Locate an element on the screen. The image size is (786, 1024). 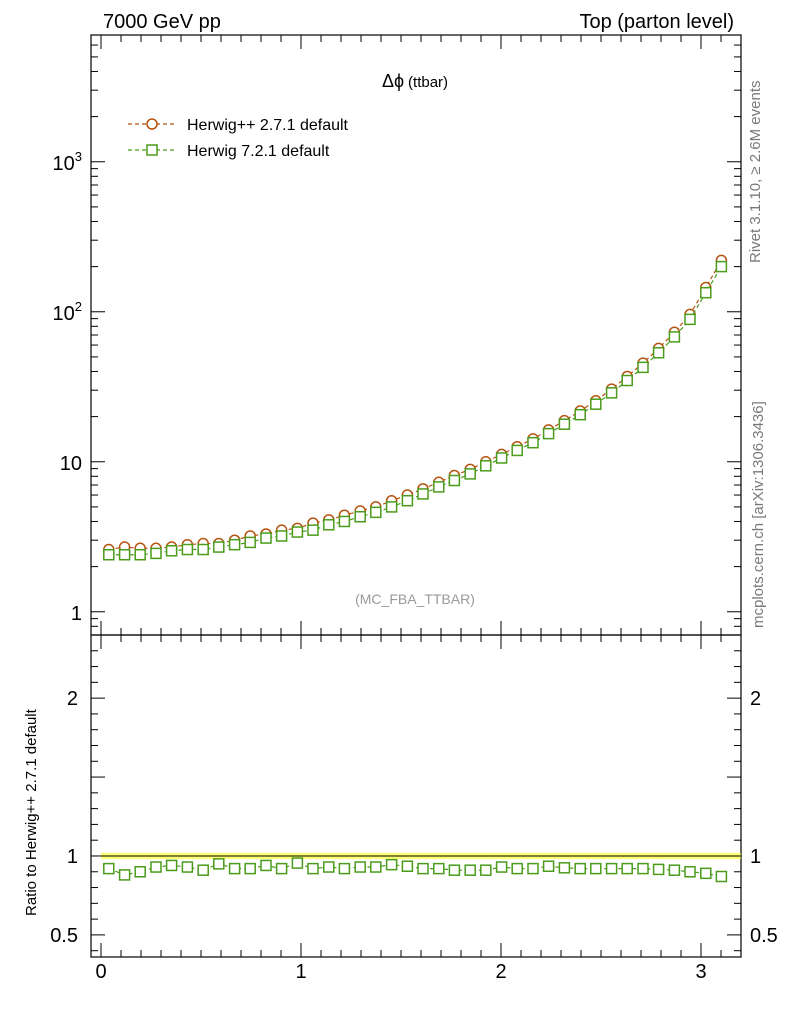
series-line is located at coordinates (415, 870).